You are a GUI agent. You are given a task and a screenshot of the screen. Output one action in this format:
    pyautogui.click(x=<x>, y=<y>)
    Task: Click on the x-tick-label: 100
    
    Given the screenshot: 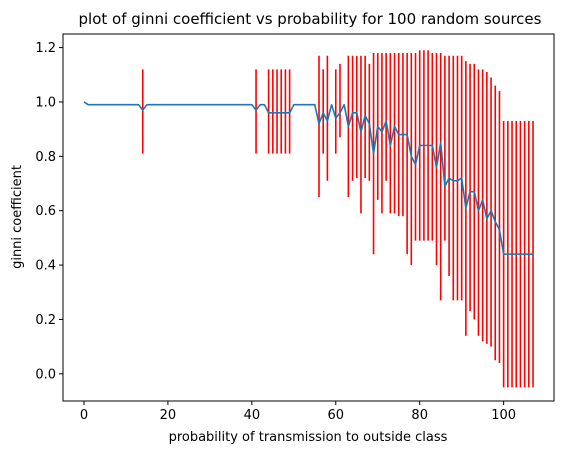 What is the action you would take?
    pyautogui.click(x=503, y=415)
    